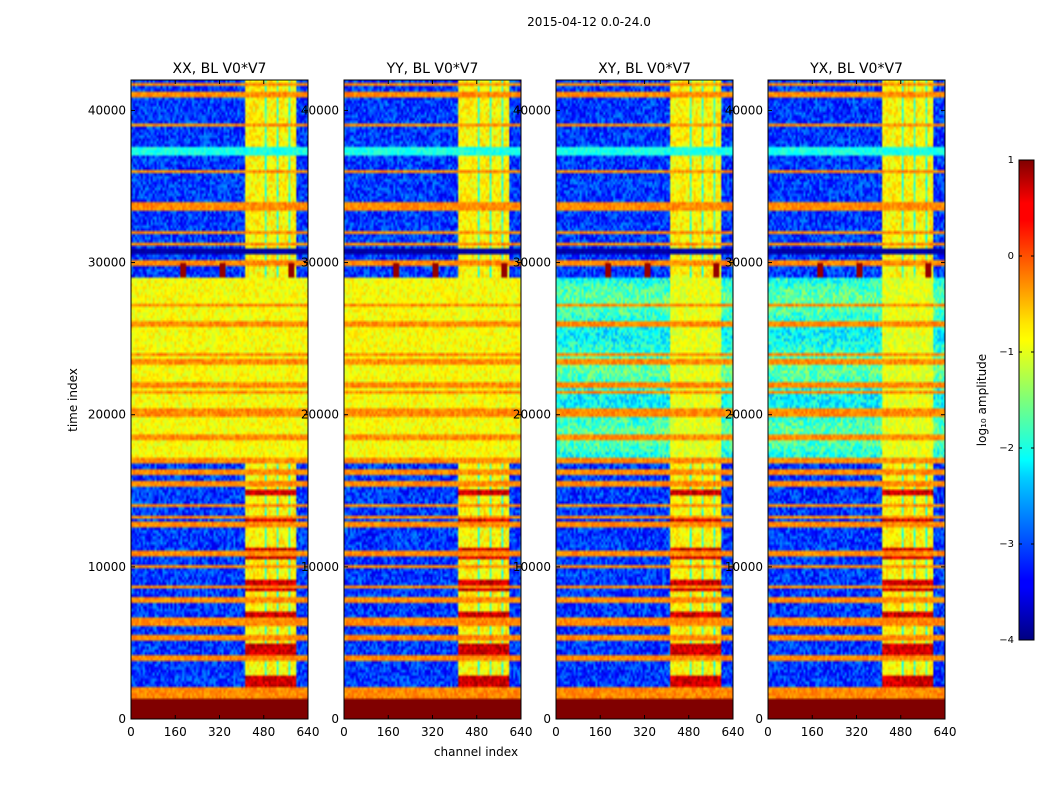 The width and height of the screenshot is (1050, 800). What do you see at coordinates (1026, 400) in the screenshot?
I see `colorbar-gradient` at bounding box center [1026, 400].